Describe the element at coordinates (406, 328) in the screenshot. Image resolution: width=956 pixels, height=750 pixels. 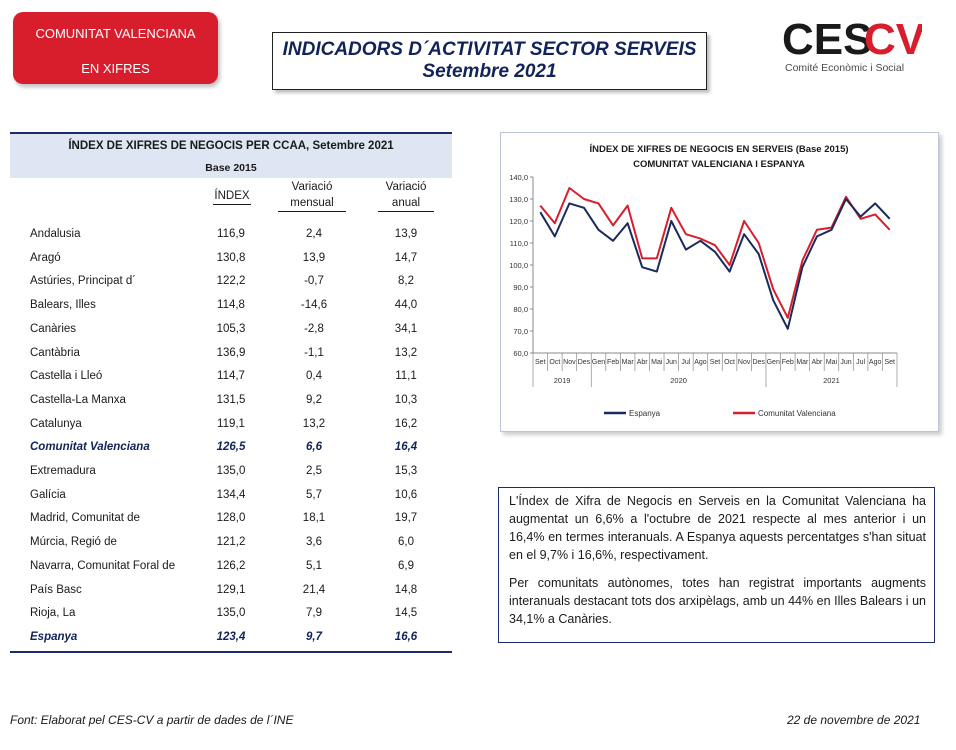
I see `row-annual: 34,1` at that location.